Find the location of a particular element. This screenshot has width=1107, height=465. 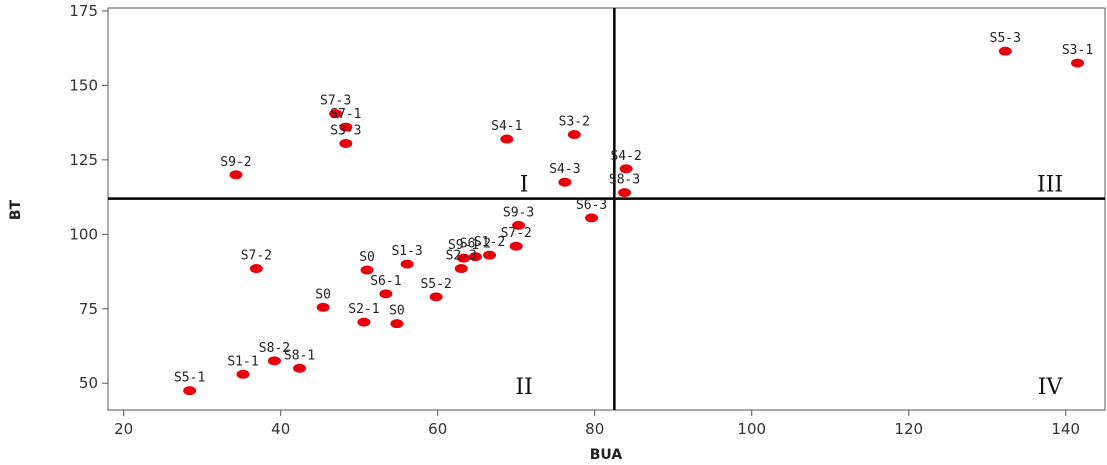

quadrant-label: II is located at coordinates (523, 387).